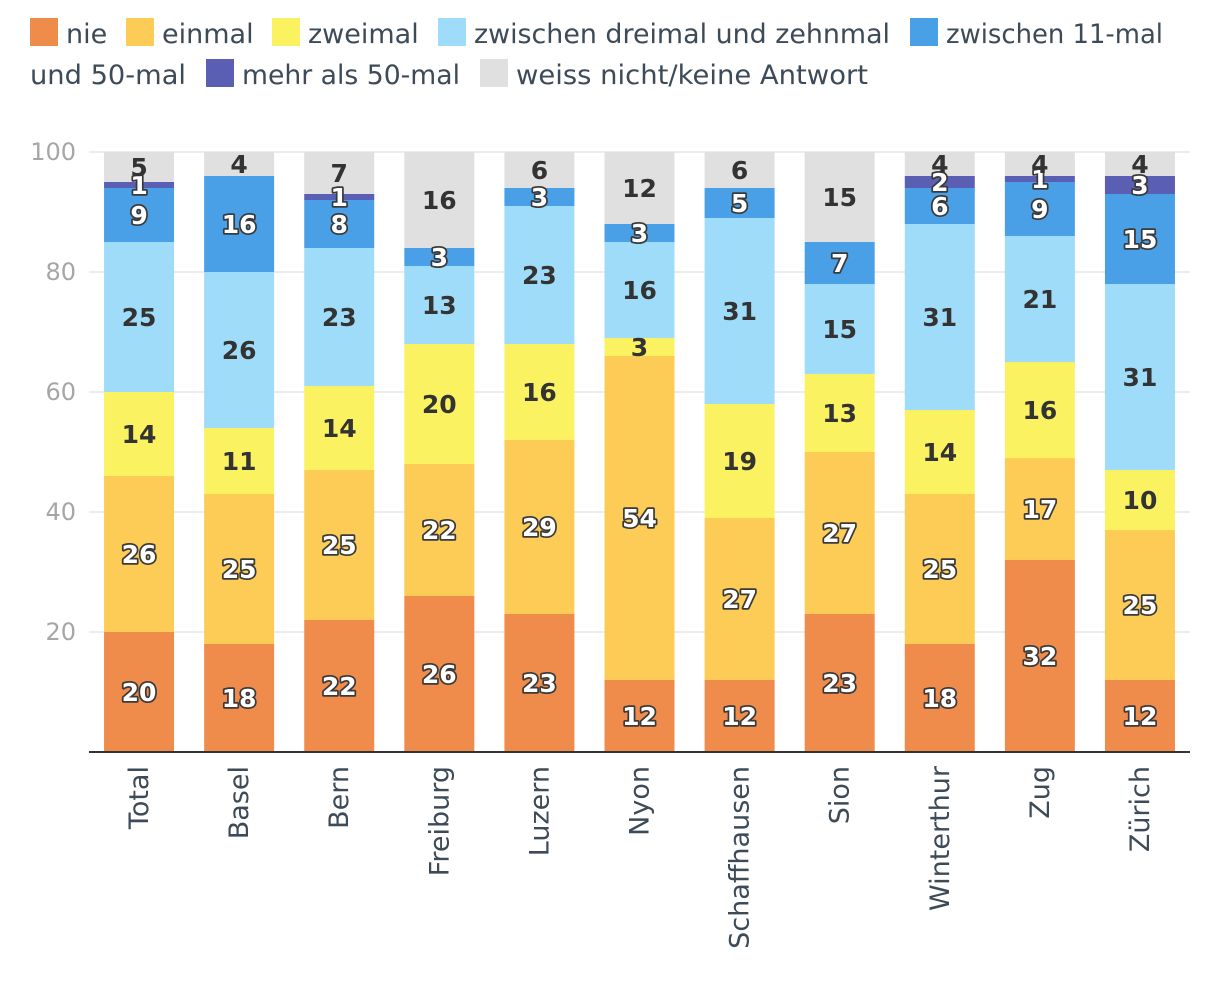 This screenshot has height=1006, width=1220. What do you see at coordinates (1039, 509) in the screenshot?
I see `segment-value-label: 17` at bounding box center [1039, 509].